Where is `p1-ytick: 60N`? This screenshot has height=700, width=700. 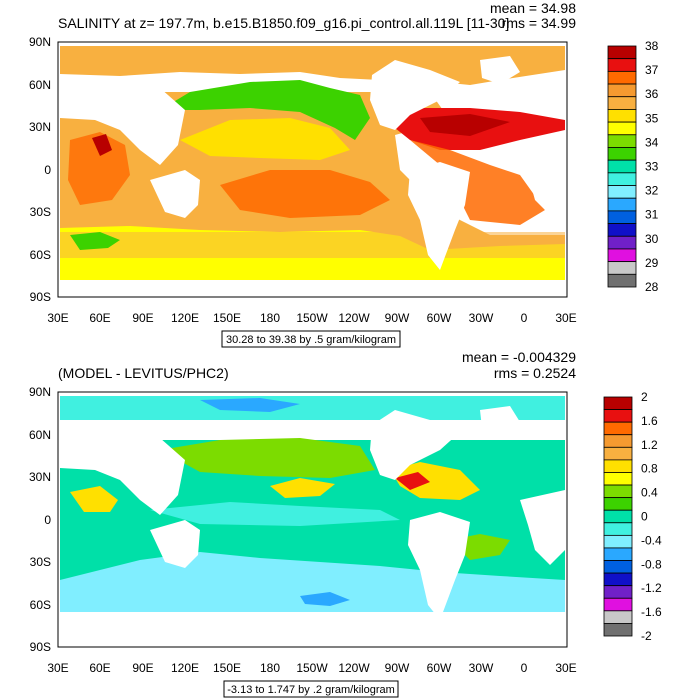
p1-ytick: 60N is located at coordinates (40, 85).